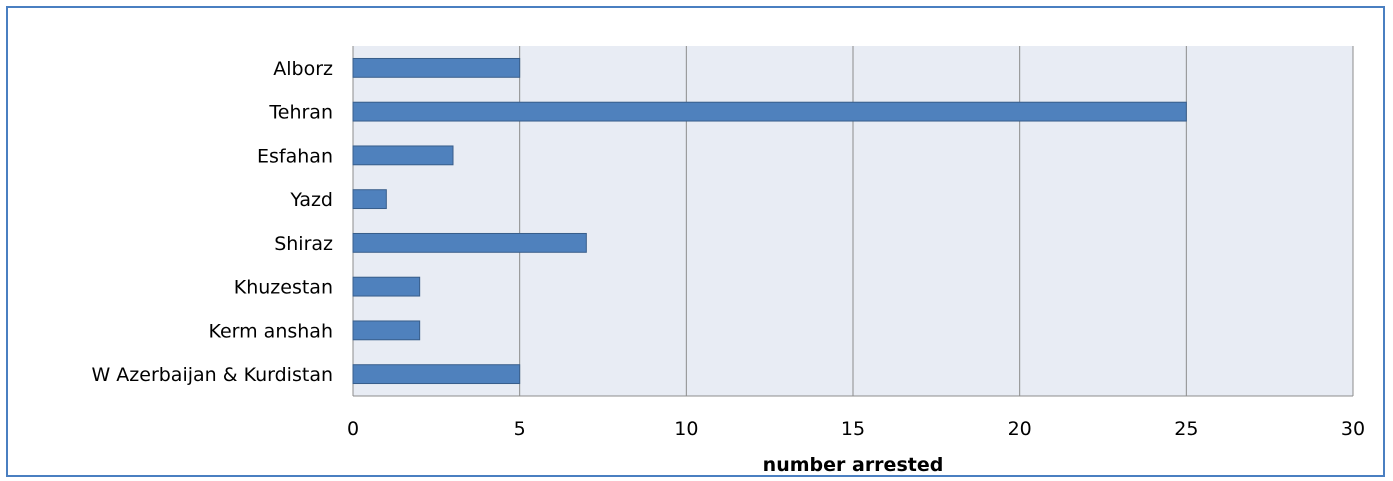 The height and width of the screenshot is (481, 1393). I want to click on bar-khuzestan, so click(386, 286).